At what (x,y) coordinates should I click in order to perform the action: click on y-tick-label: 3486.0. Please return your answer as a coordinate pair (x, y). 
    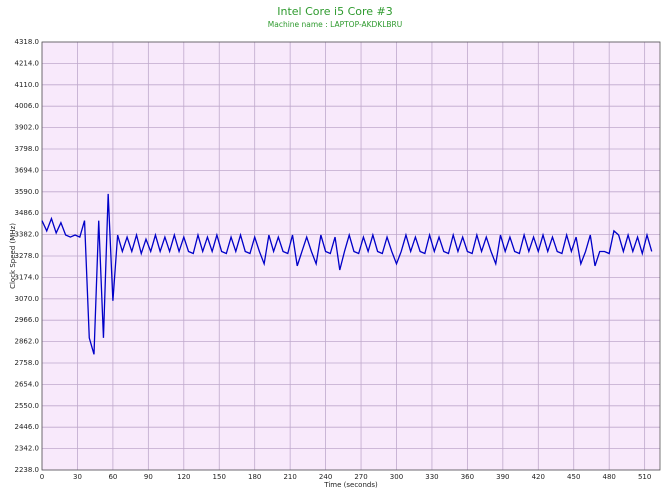
    Looking at the image, I should click on (27, 213).